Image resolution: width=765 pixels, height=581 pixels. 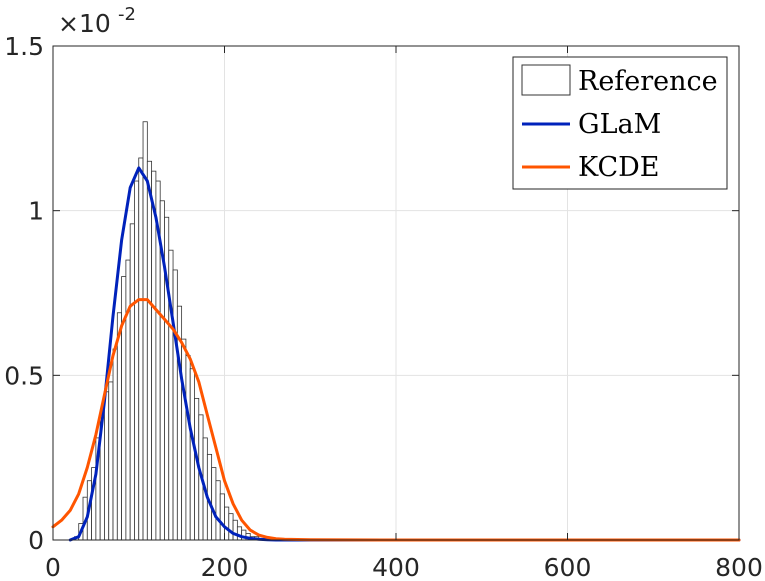 I want to click on x-tick-label: 800, so click(x=739, y=567).